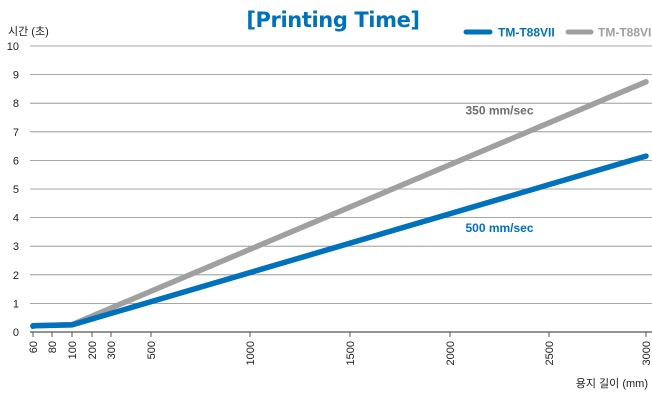  What do you see at coordinates (16, 247) in the screenshot?
I see `y-tick-label-3: 3` at bounding box center [16, 247].